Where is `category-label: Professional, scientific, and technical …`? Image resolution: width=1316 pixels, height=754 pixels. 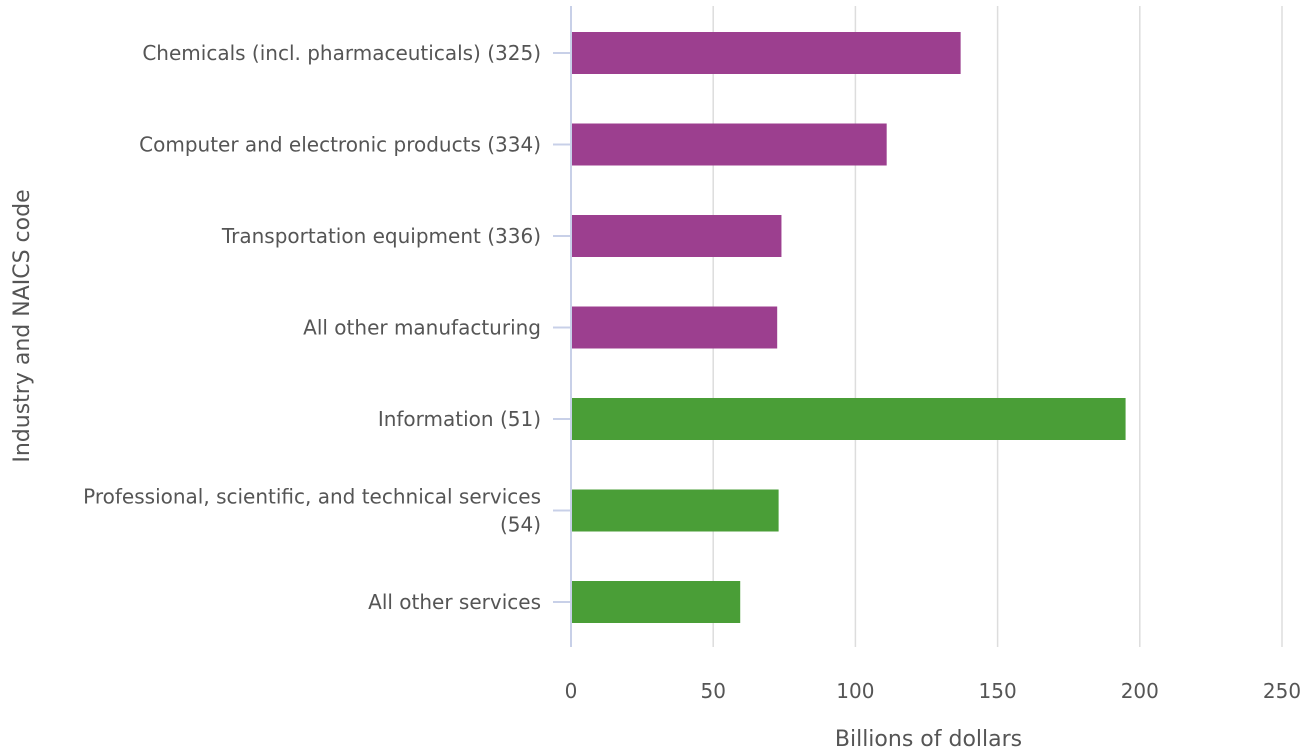 category-label: Professional, scientific, and technical … is located at coordinates (312, 497).